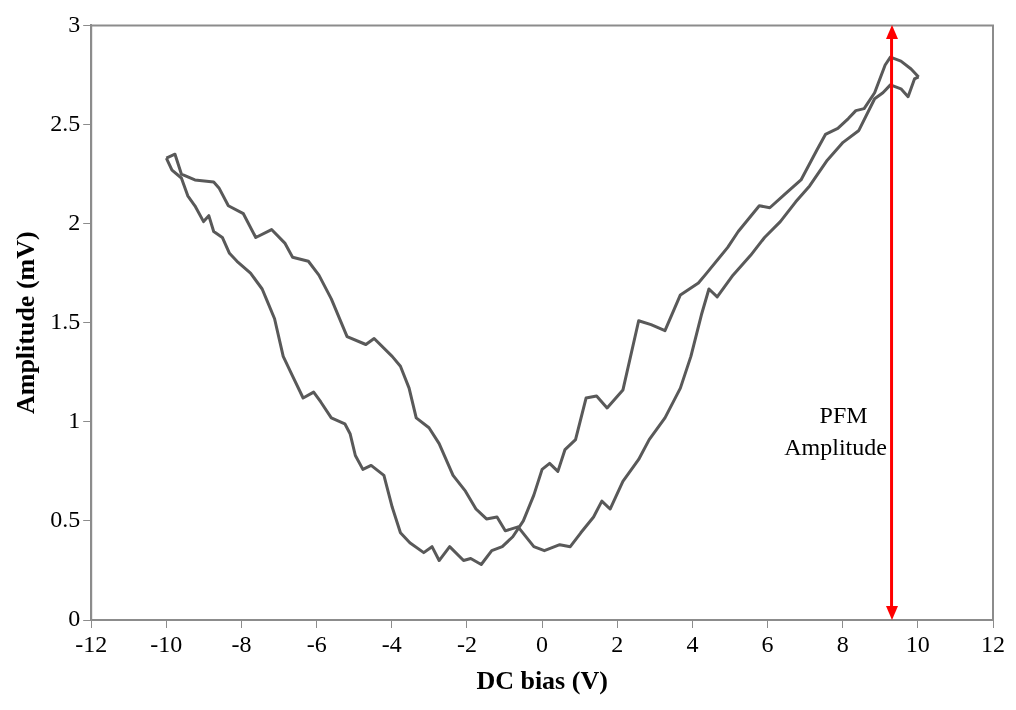 The image size is (1016, 710). Describe the element at coordinates (993, 643) in the screenshot. I see `x-tick-label: 12` at that location.